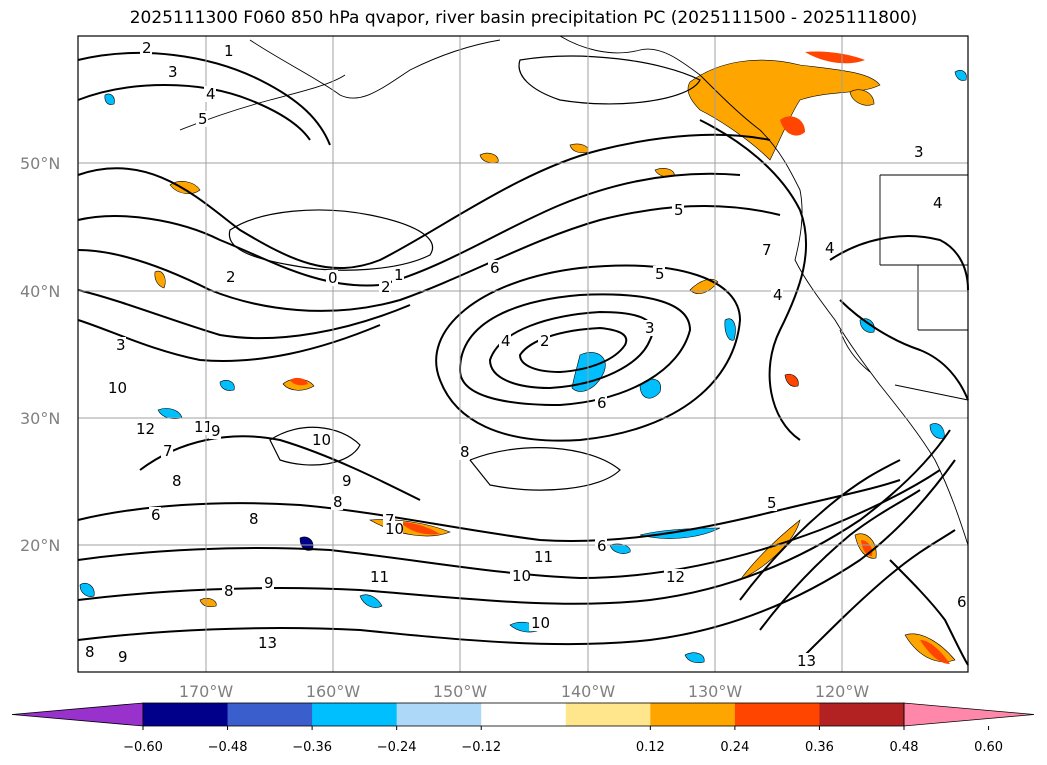  What do you see at coordinates (842, 691) in the screenshot?
I see `lon-tick-120w: 120°W` at bounding box center [842, 691].